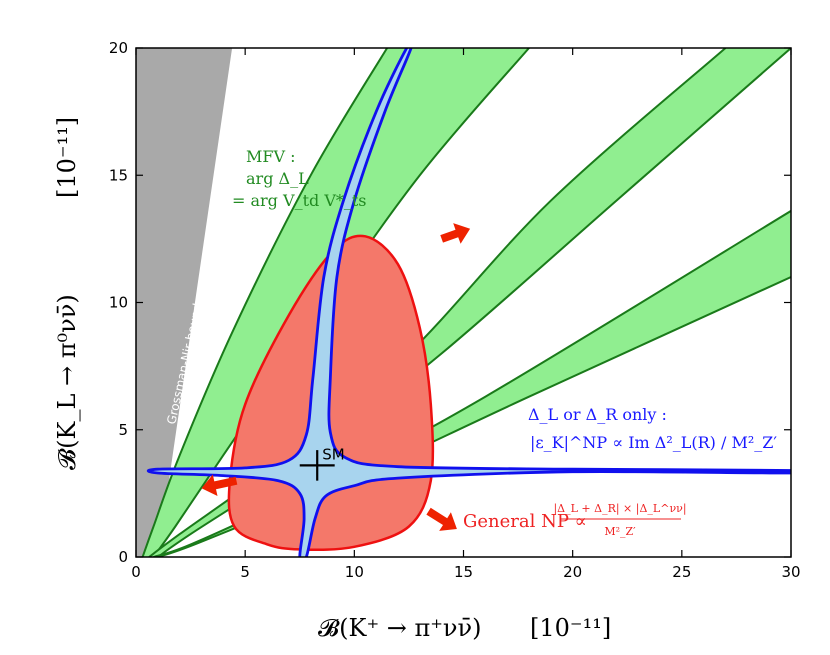  Describe the element at coordinates (463, 572) in the screenshot. I see `x-tick-label: 15` at that location.